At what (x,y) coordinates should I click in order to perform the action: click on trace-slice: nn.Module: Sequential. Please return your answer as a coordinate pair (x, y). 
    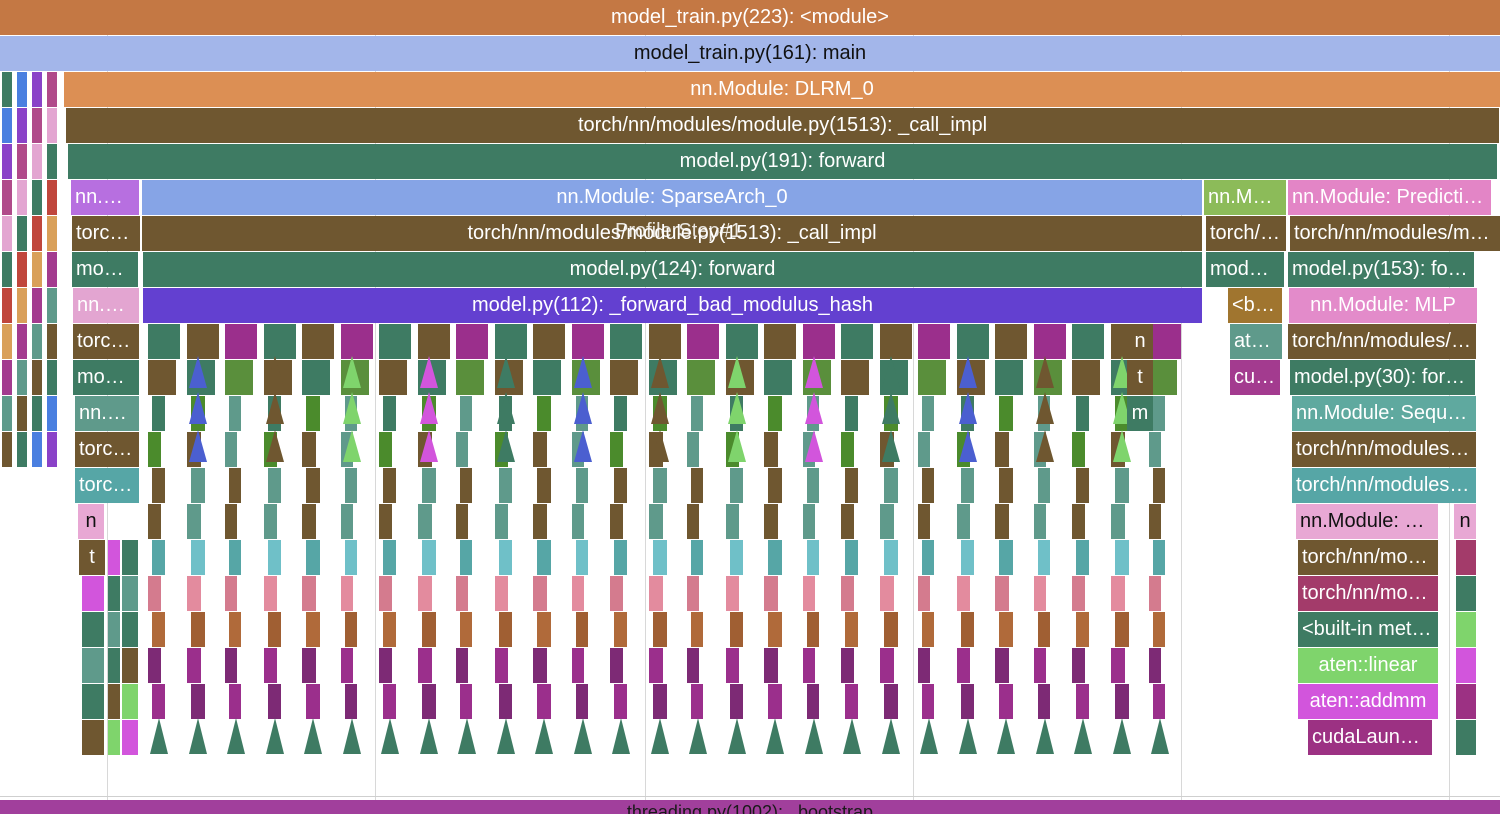
    Looking at the image, I should click on (1384, 413).